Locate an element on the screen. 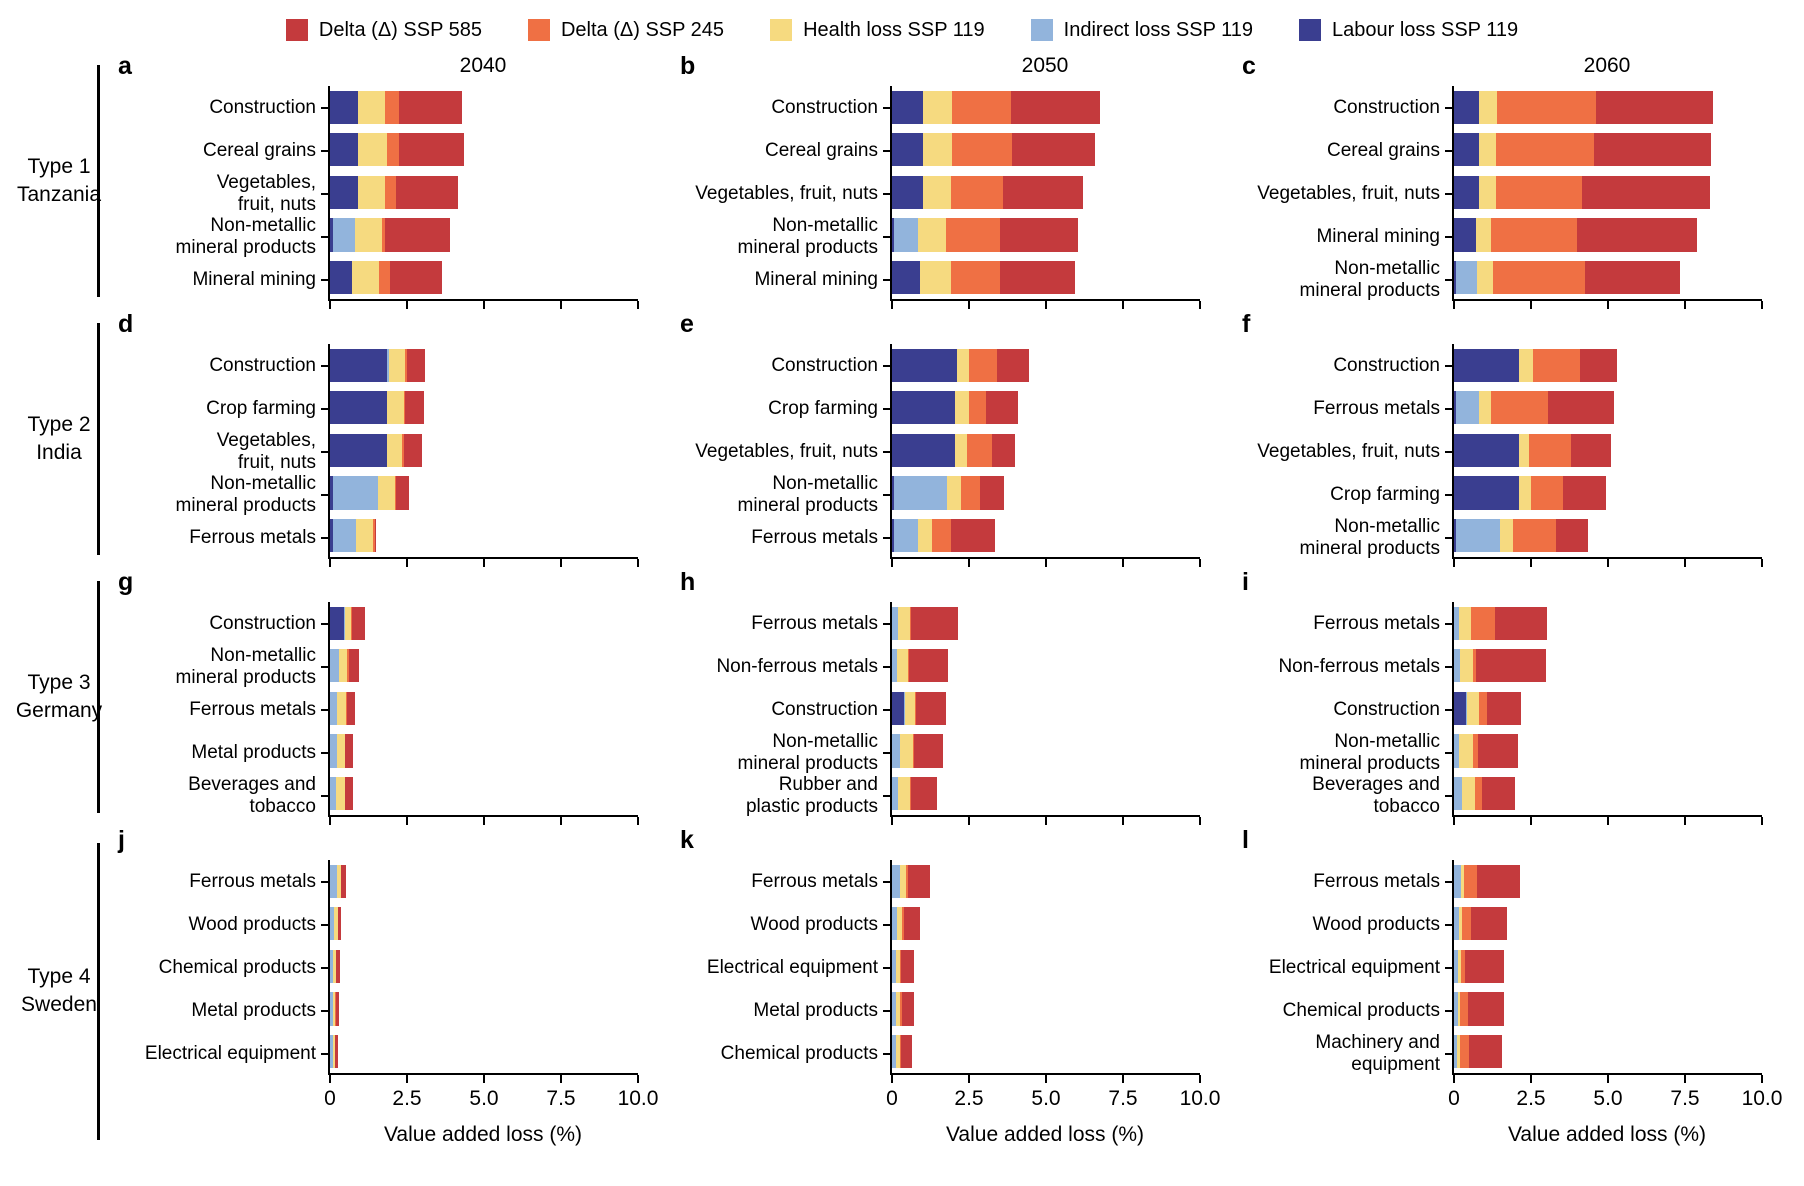 The height and width of the screenshot is (1186, 1804). plot-area is located at coordinates (1607, 197).